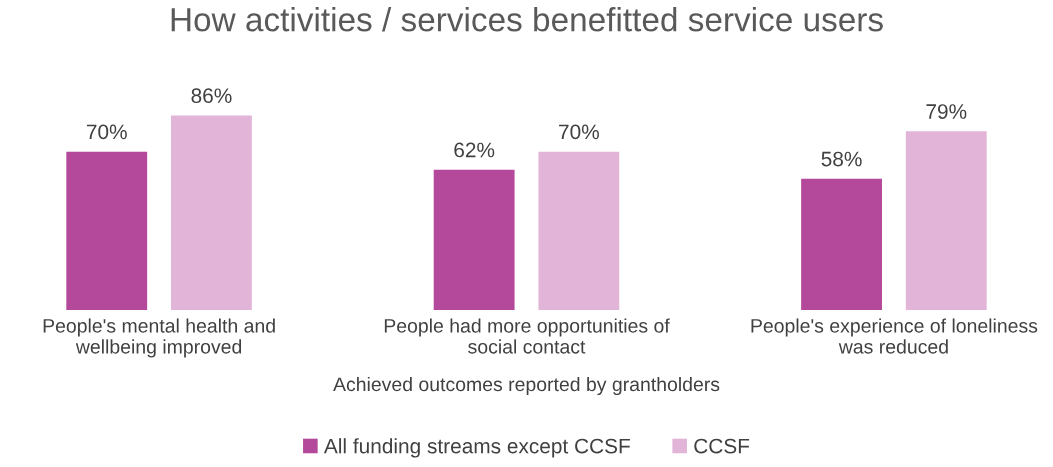 Image resolution: width=1053 pixels, height=467 pixels. Describe the element at coordinates (159, 338) in the screenshot. I see `x-tick-label: People's mental health and wellbeing improved` at that location.